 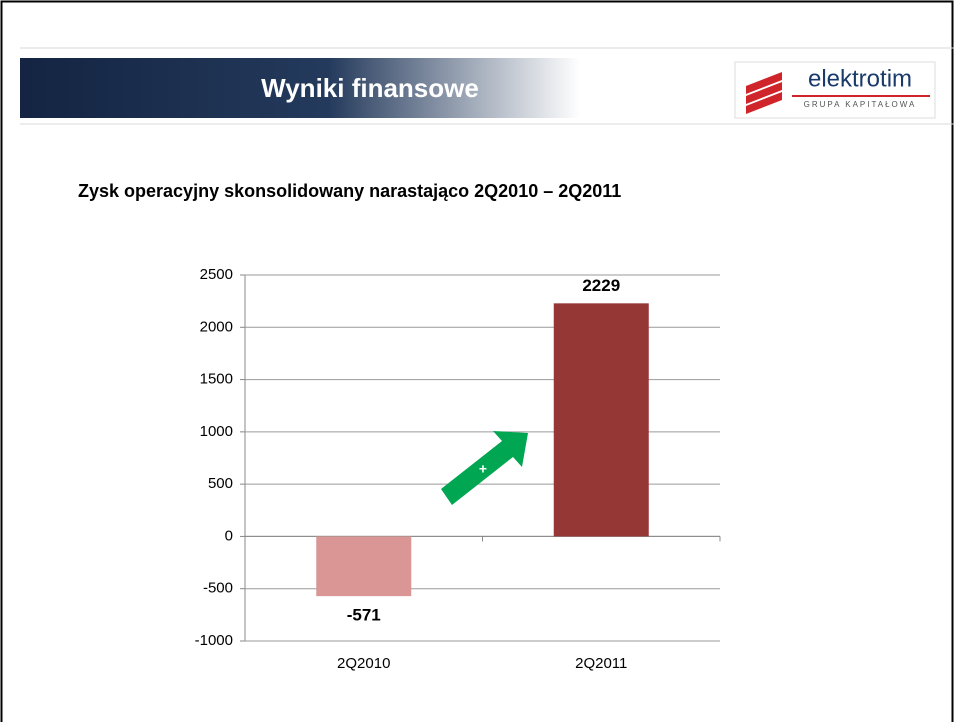 What do you see at coordinates (601, 663) in the screenshot?
I see `x-tick-label: 2Q2011` at bounding box center [601, 663].